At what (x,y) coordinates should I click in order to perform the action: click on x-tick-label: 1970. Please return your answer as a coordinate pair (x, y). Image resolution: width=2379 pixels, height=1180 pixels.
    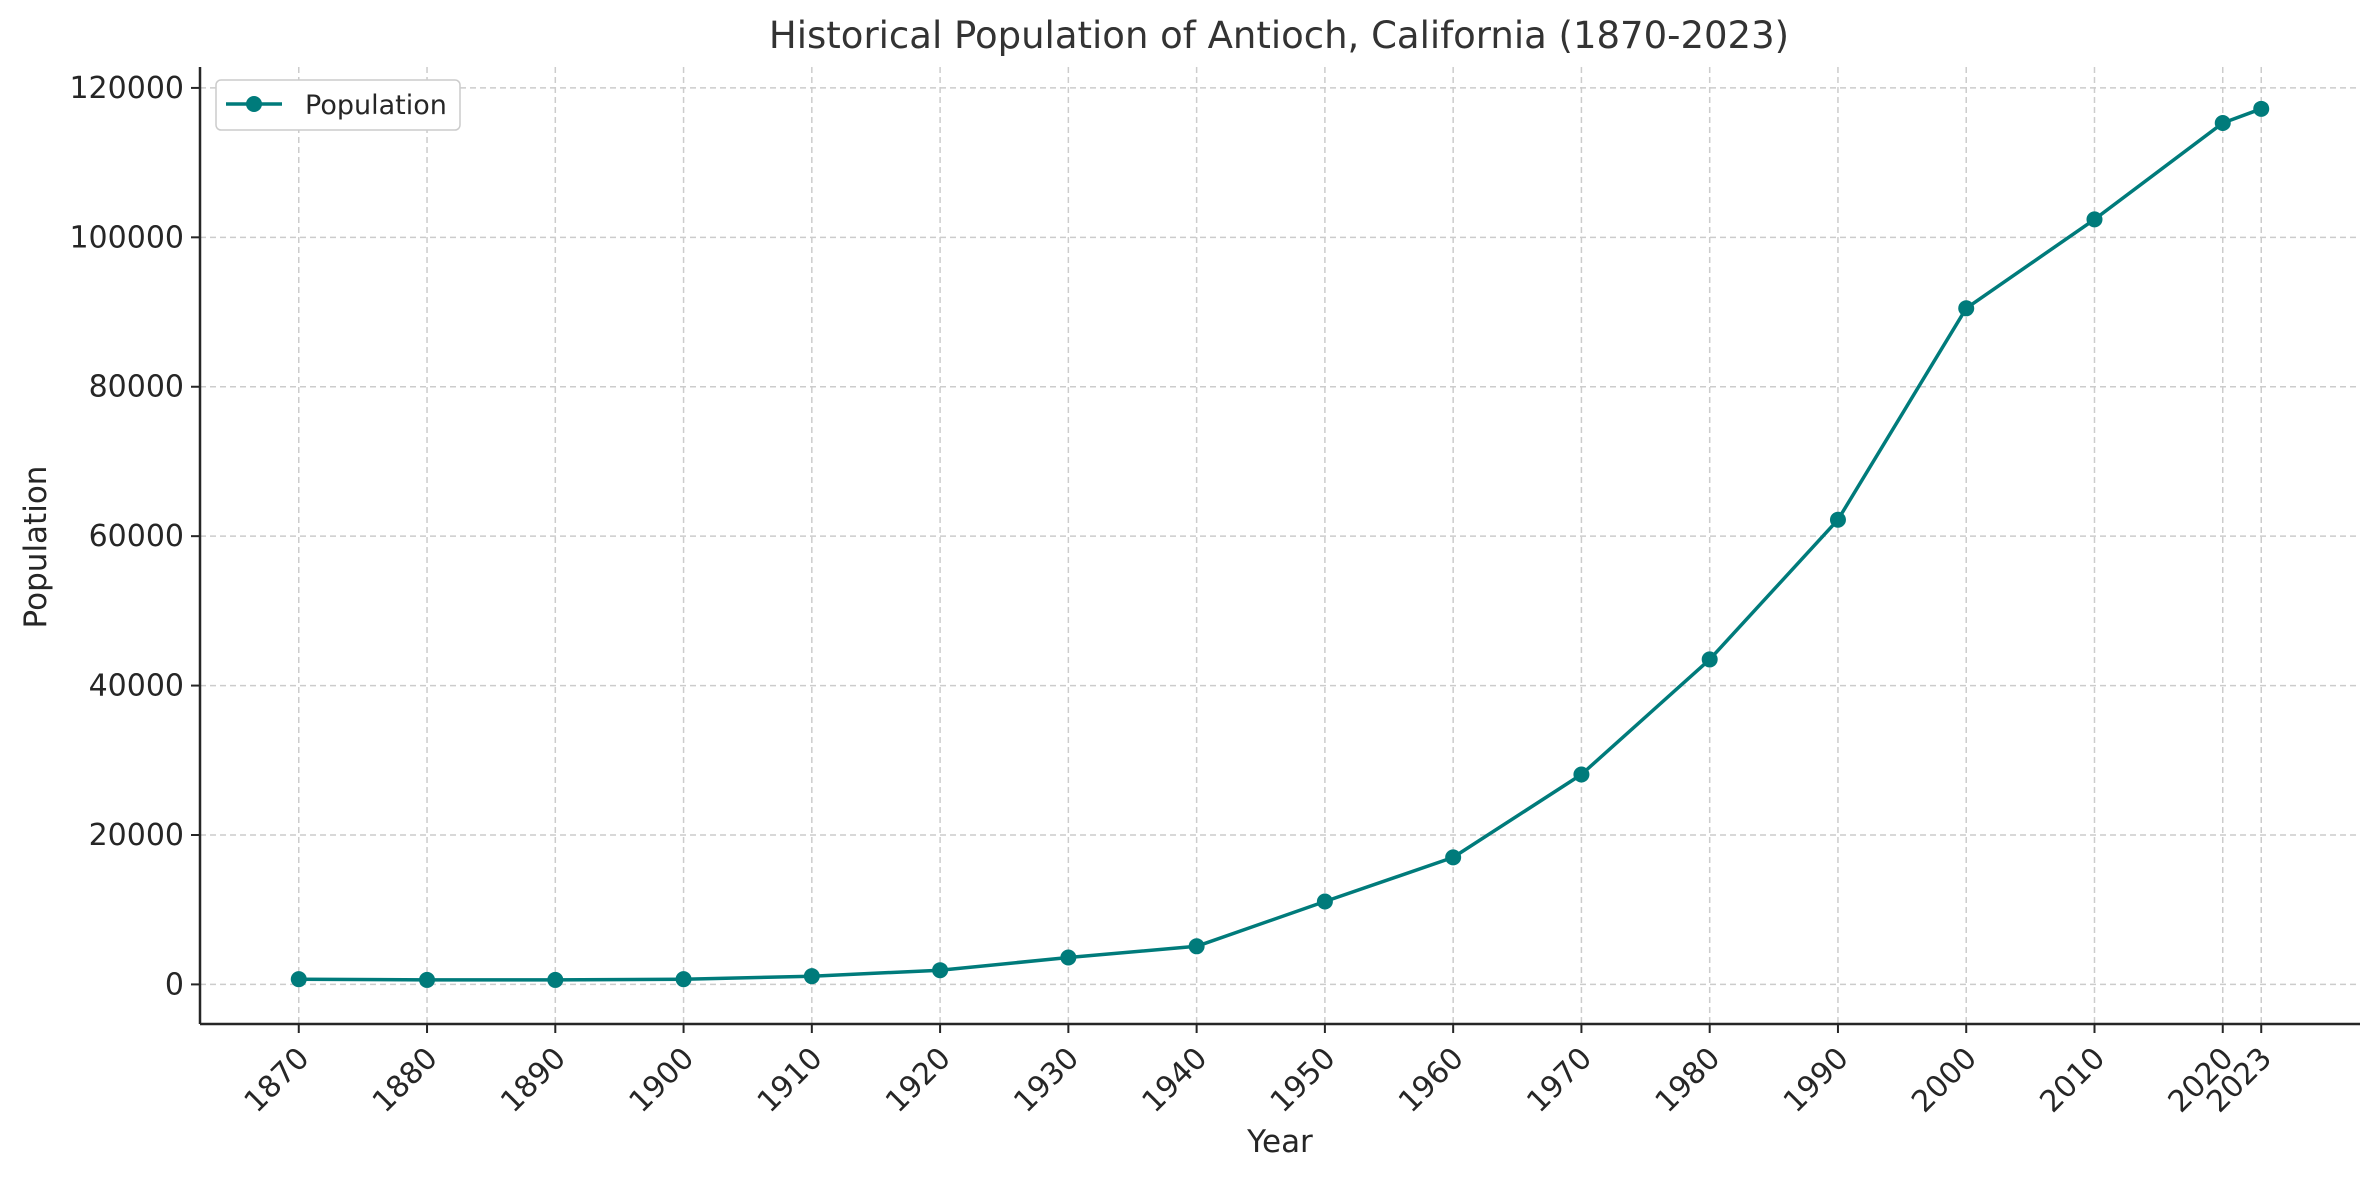
    Looking at the image, I should click on (1559, 1080).